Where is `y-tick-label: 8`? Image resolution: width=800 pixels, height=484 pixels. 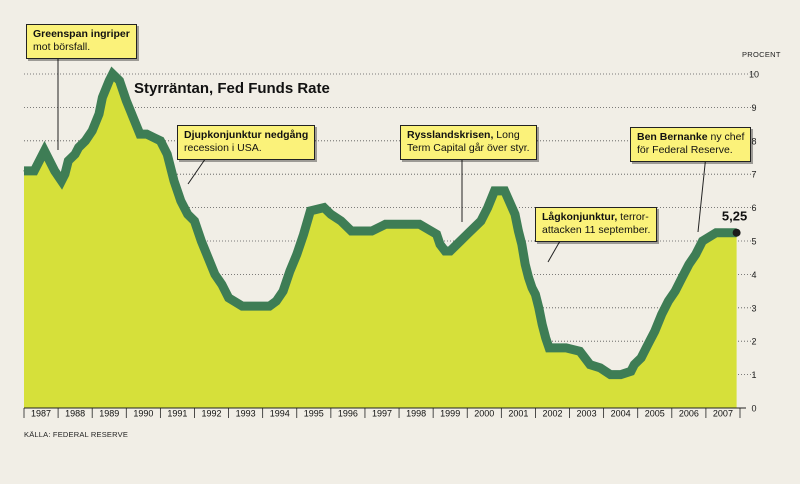
y-tick-label: 8 is located at coordinates (753, 141).